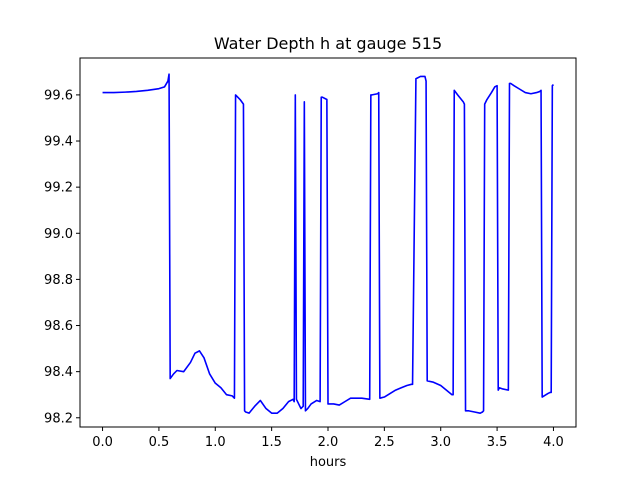  What do you see at coordinates (58, 280) in the screenshot?
I see `y-tick-label: 98.8` at bounding box center [58, 280].